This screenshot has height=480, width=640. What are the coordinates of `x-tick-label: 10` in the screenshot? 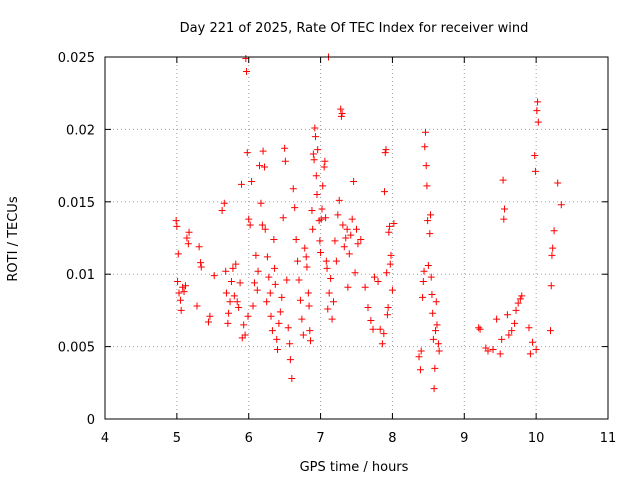 It's located at (536, 438).